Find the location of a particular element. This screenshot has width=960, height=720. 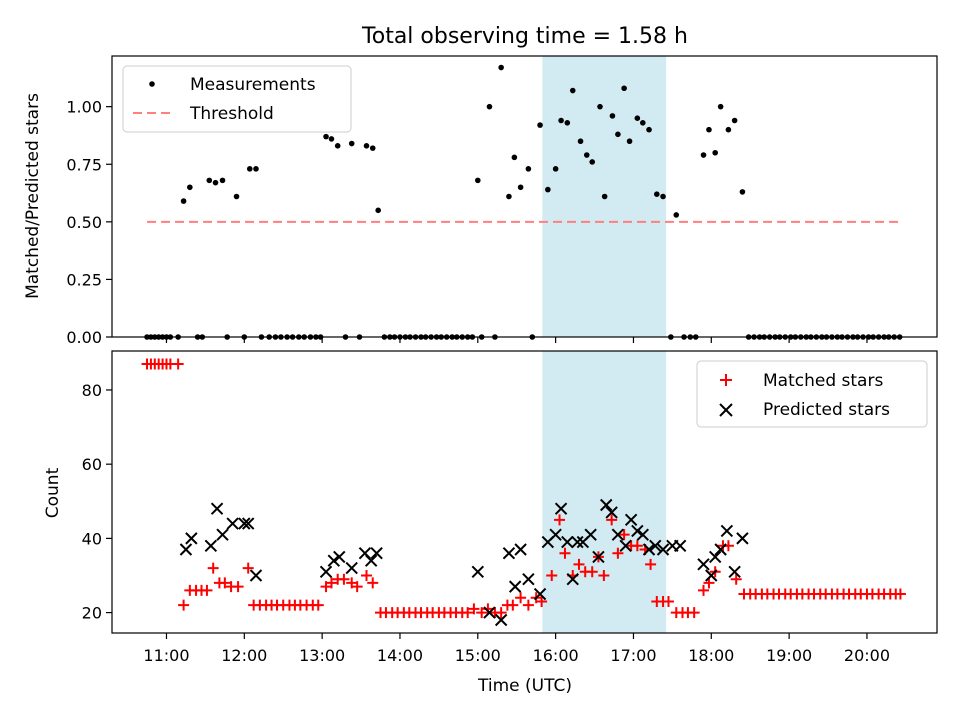

bottom-y-tick-label: 80 is located at coordinates (92, 390).